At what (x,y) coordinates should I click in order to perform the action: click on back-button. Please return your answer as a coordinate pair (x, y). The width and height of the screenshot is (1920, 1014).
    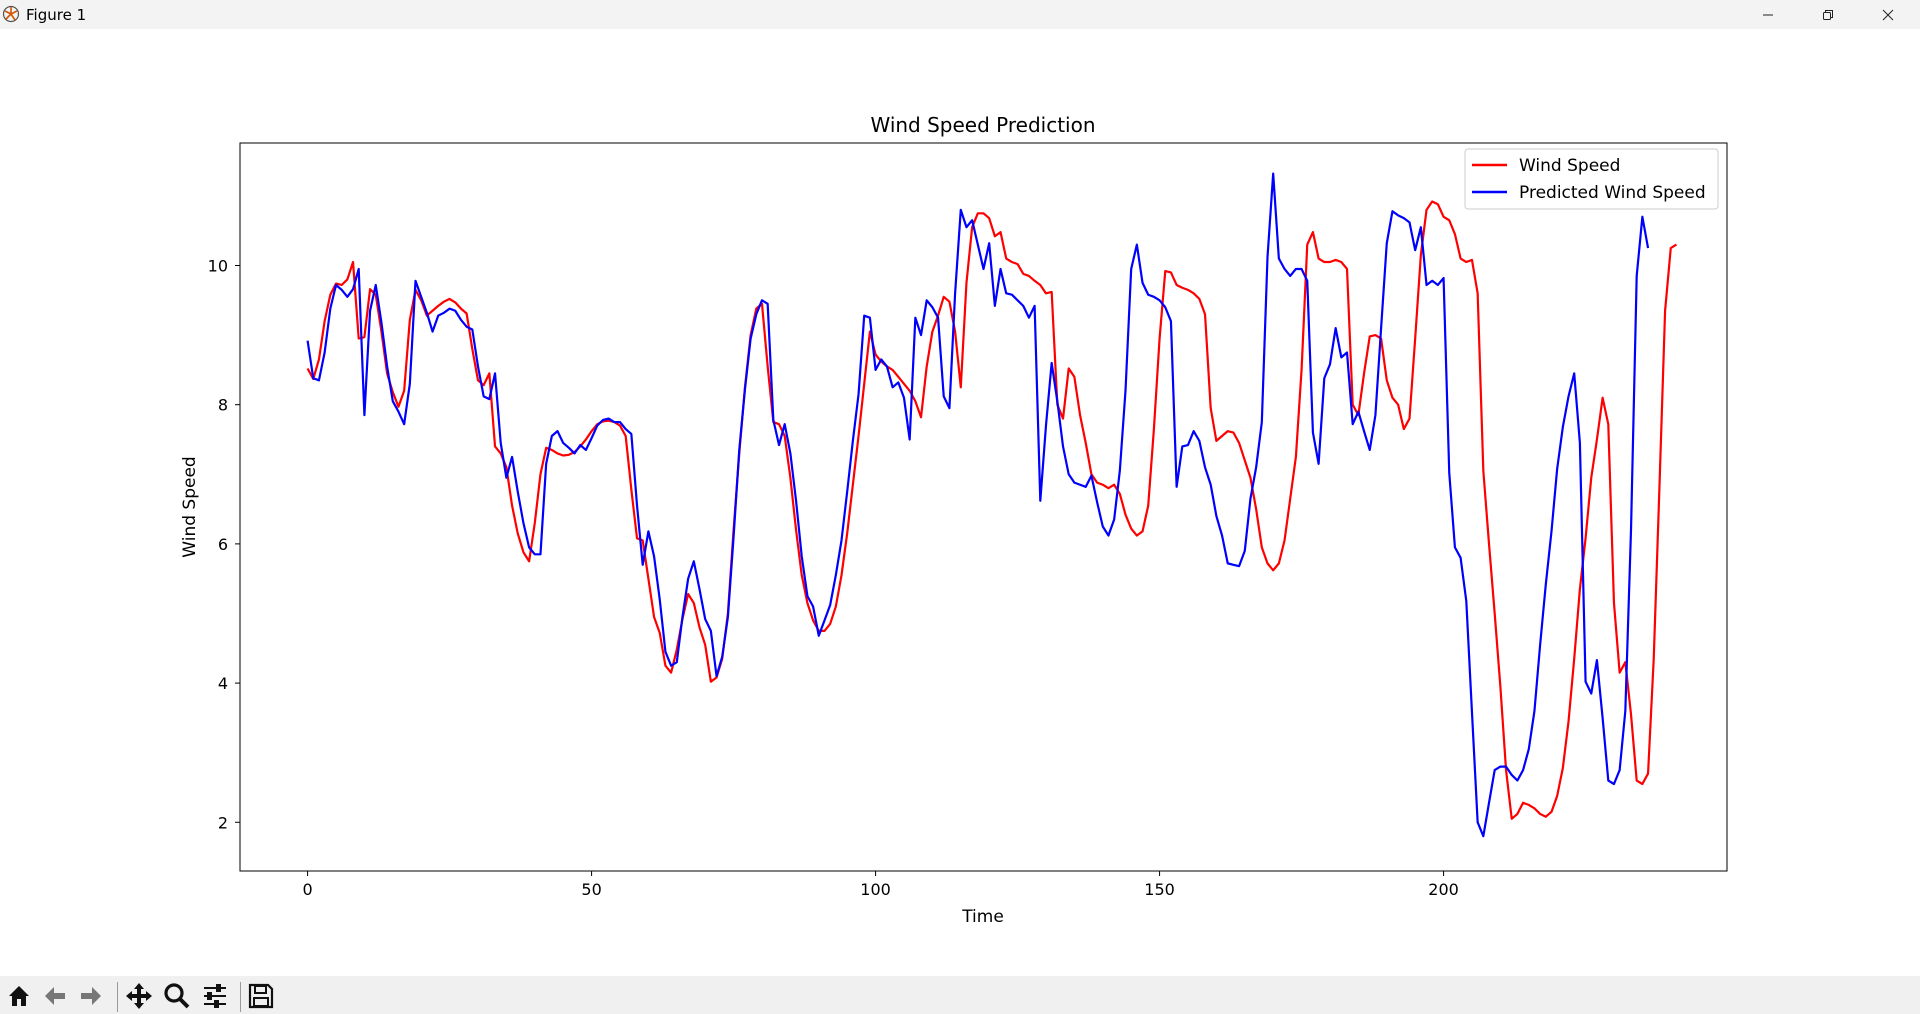
    Looking at the image, I should click on (55, 996).